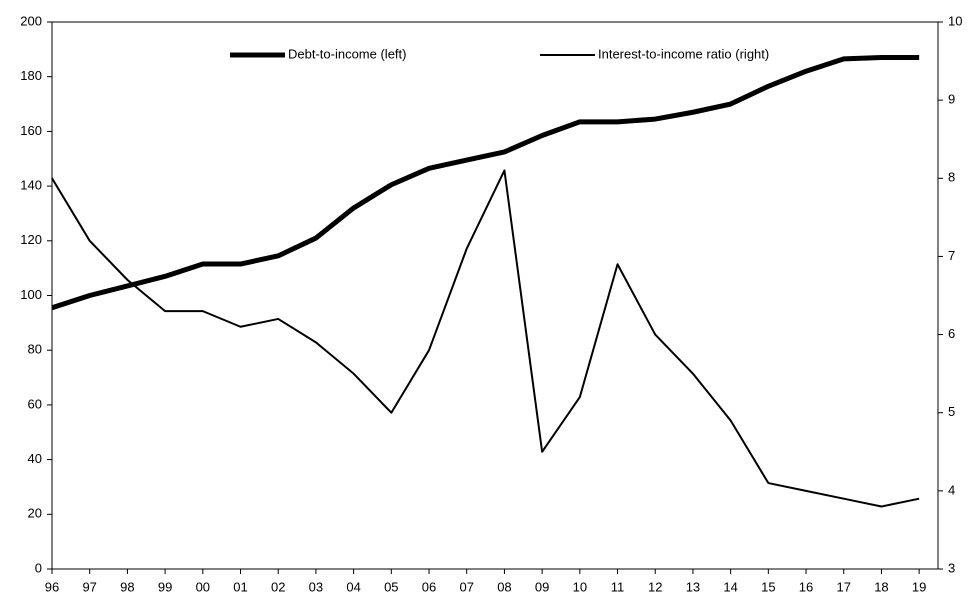 This screenshot has height=606, width=978. Describe the element at coordinates (951, 177) in the screenshot. I see `y2-tick-label: 8` at that location.